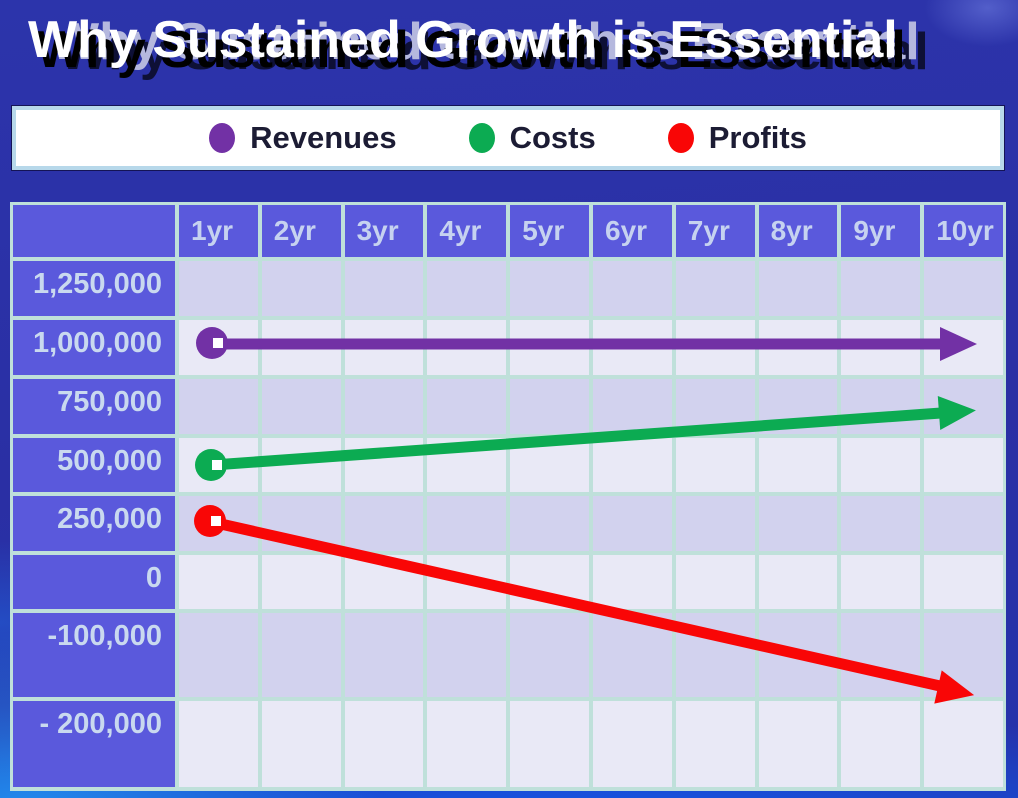 The width and height of the screenshot is (1018, 798). Describe the element at coordinates (94, 231) in the screenshot. I see `table-corner-cell` at that location.